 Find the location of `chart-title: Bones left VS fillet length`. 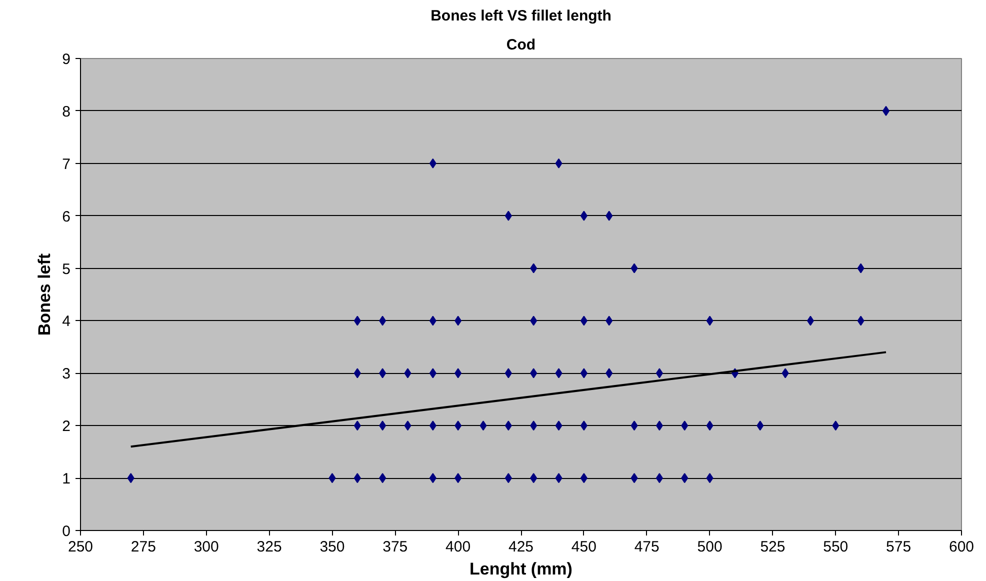

chart-title: Bones left VS fillet length is located at coordinates (521, 16).